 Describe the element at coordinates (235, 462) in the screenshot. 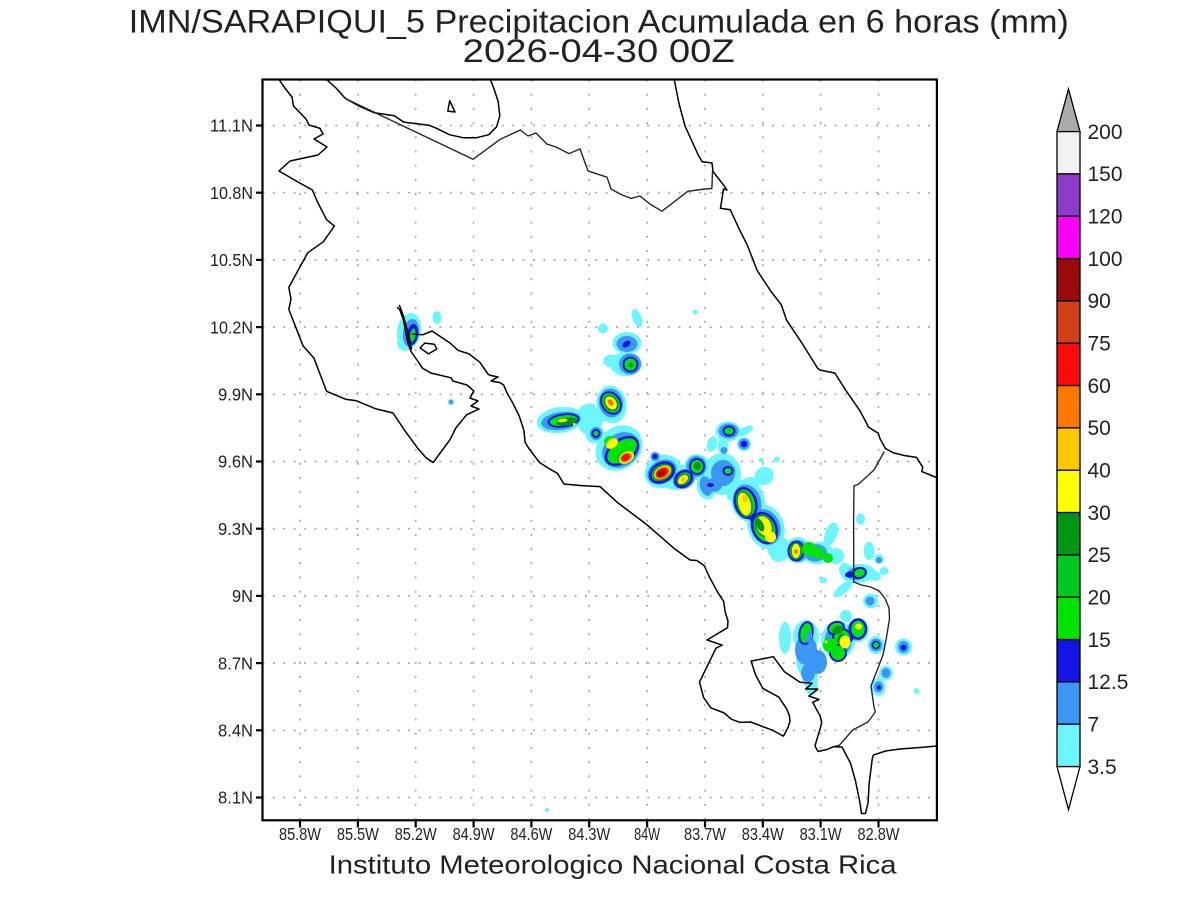

I see `svg-text: 9.6N` at that location.